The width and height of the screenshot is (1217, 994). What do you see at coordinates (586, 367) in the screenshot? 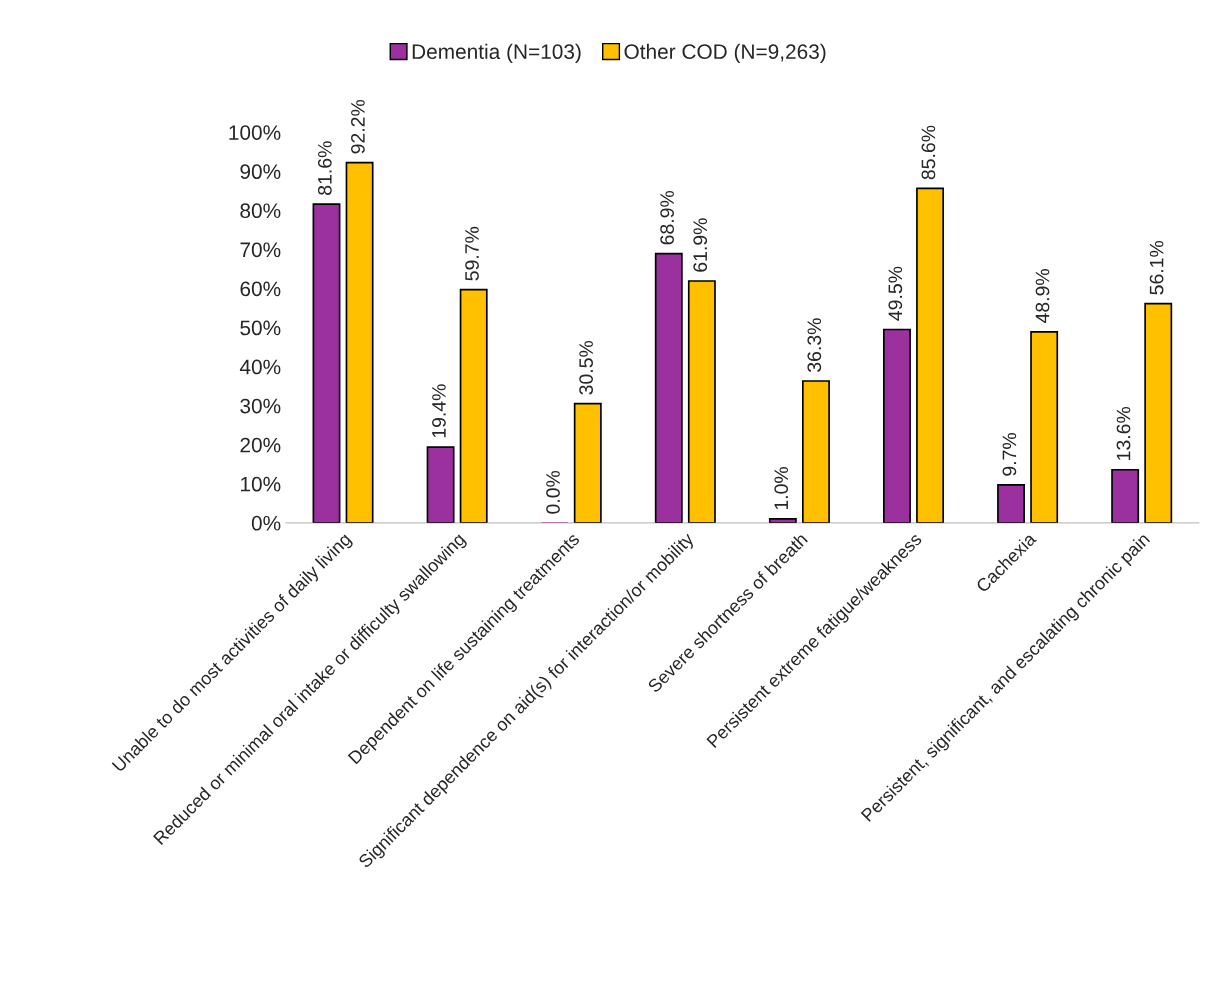
I see `data-label: 30.5%` at bounding box center [586, 367].